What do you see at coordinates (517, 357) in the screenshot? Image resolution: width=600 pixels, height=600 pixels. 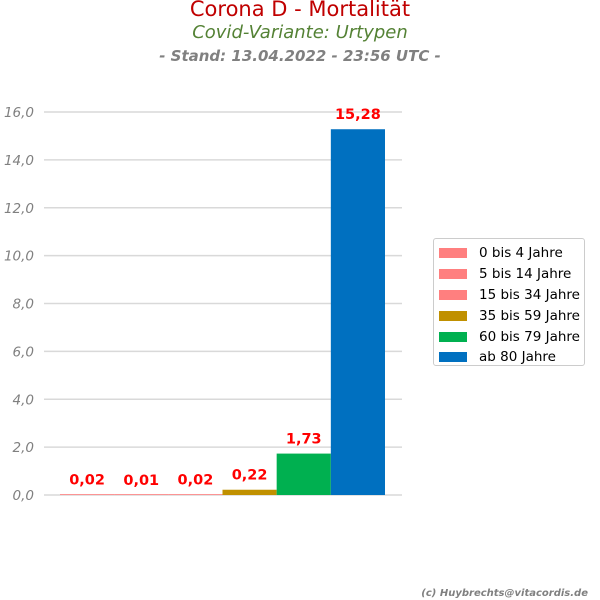 I see `legend-label: ab 80 Jahre` at bounding box center [517, 357].